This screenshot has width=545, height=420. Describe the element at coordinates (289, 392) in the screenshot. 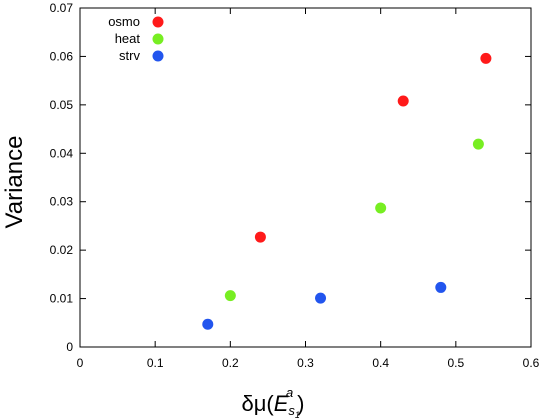

I see `x-axis-title-sup: a` at that location.